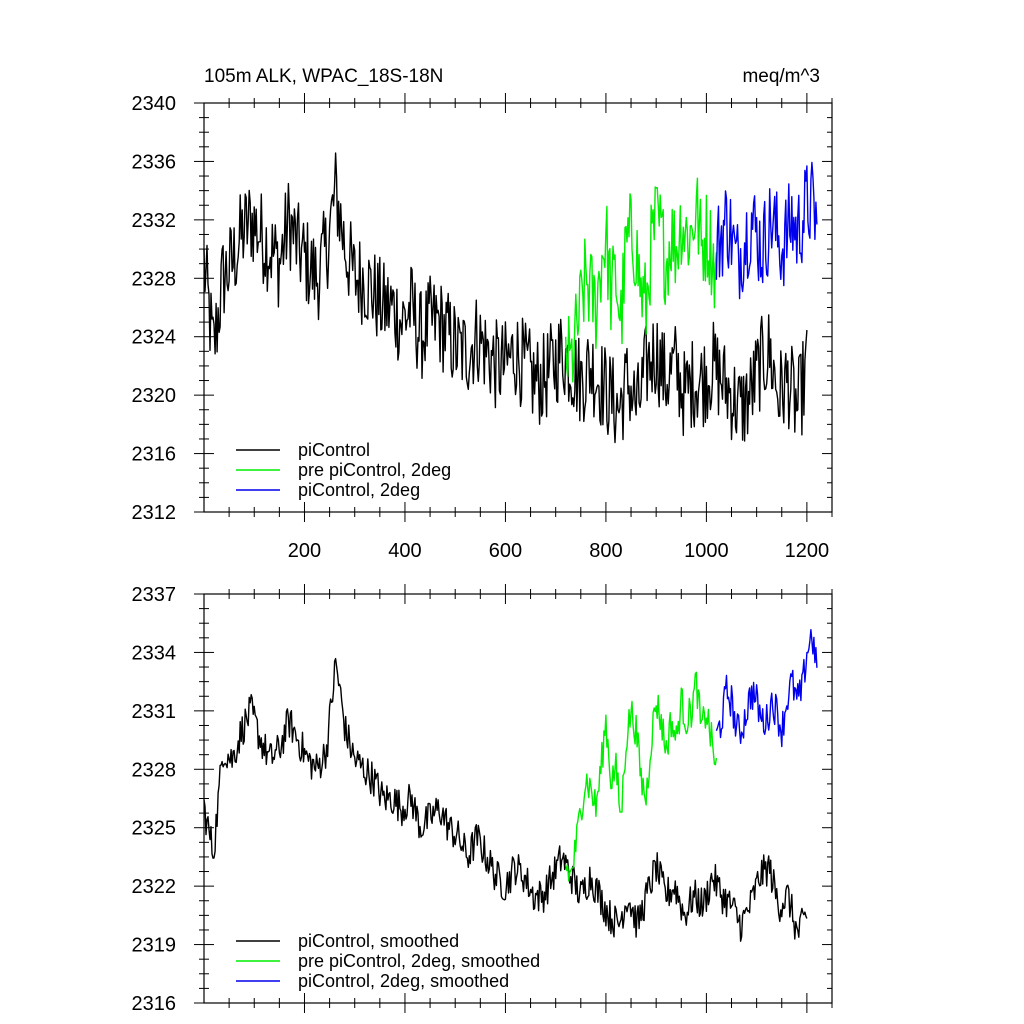  What do you see at coordinates (154, 712) in the screenshot?
I see `y-tick-label: 2331` at bounding box center [154, 712].